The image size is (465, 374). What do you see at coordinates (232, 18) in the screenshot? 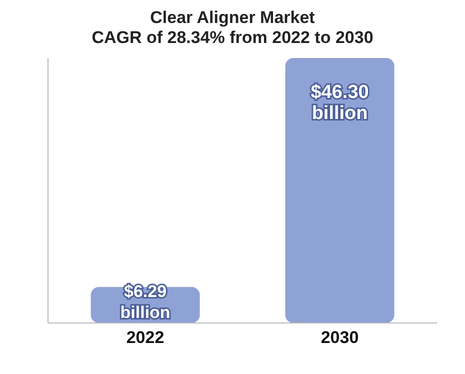
I see `chart-title: Clear Aligner Market` at bounding box center [232, 18].